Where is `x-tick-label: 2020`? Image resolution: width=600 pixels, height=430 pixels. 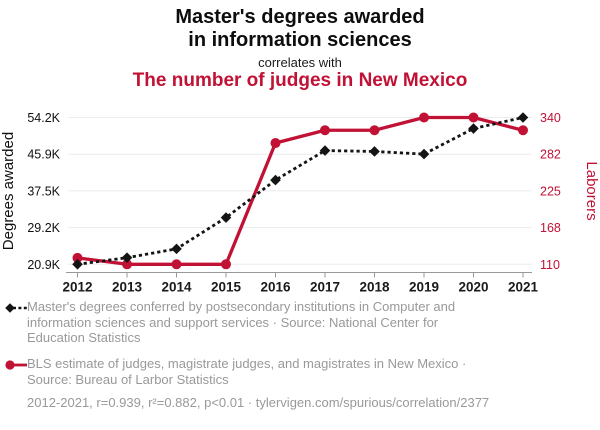 x-tick-label: 2020 is located at coordinates (473, 287).